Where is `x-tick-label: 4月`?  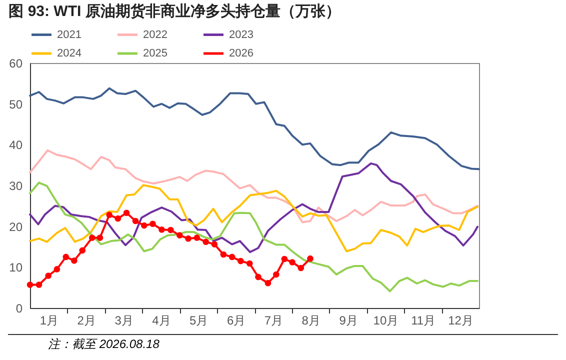
x-tick-label: 4月 is located at coordinates (161, 321).